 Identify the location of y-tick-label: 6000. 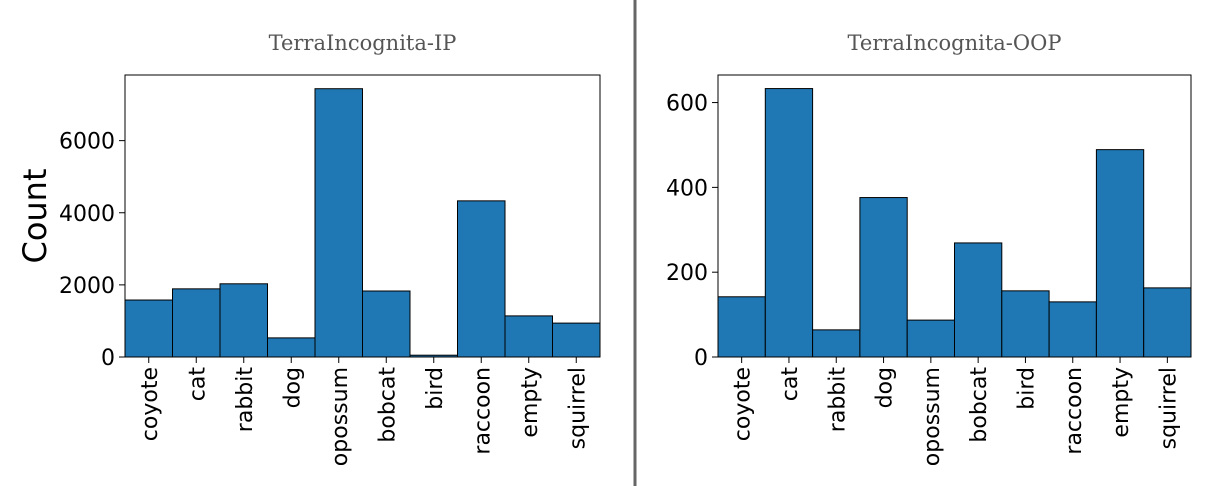
(87, 142).